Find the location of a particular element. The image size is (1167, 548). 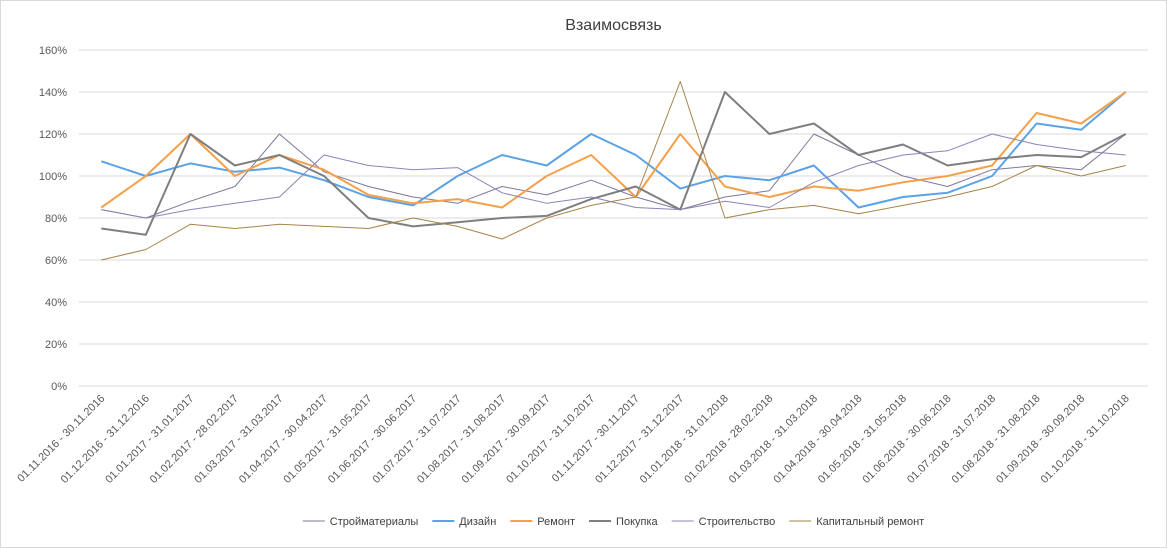

x-tick-label: 01.05.2018 - 31.05.2018 is located at coordinates (862, 439).